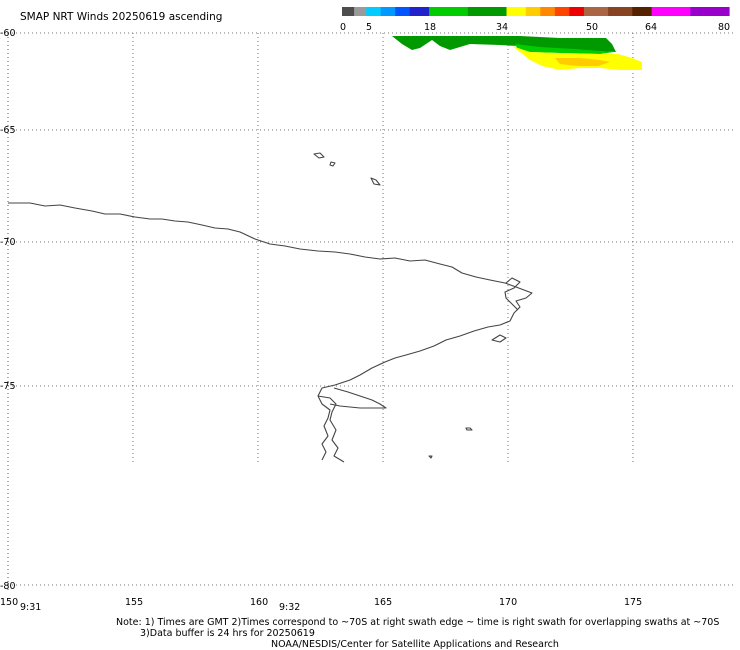 The height and width of the screenshot is (650, 740). What do you see at coordinates (512, 294) in the screenshot?
I see `coastline-bay` at bounding box center [512, 294].